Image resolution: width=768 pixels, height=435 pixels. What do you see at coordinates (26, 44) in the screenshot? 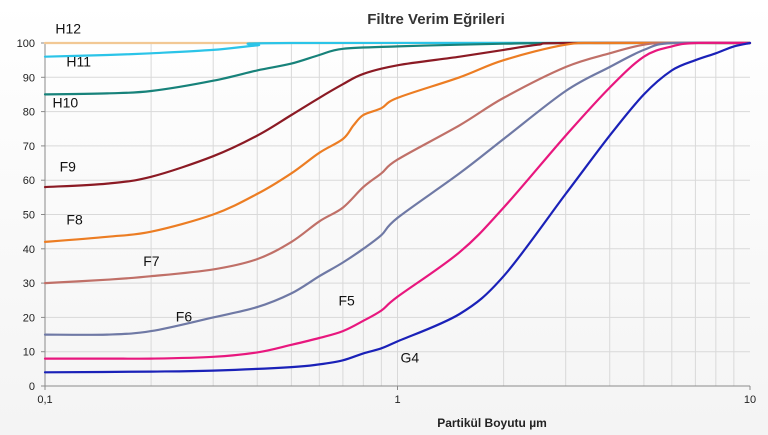
I see `y-tick-label: 100` at bounding box center [26, 44].